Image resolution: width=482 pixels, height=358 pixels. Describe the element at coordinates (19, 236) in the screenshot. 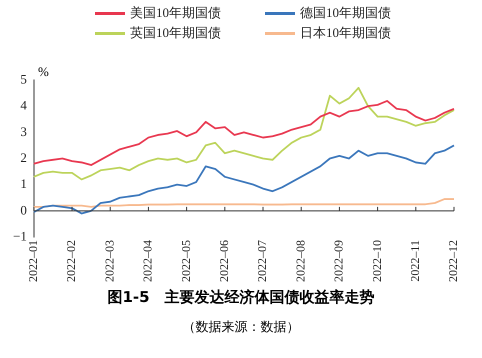

I see `y-tick-label: −1` at that location.